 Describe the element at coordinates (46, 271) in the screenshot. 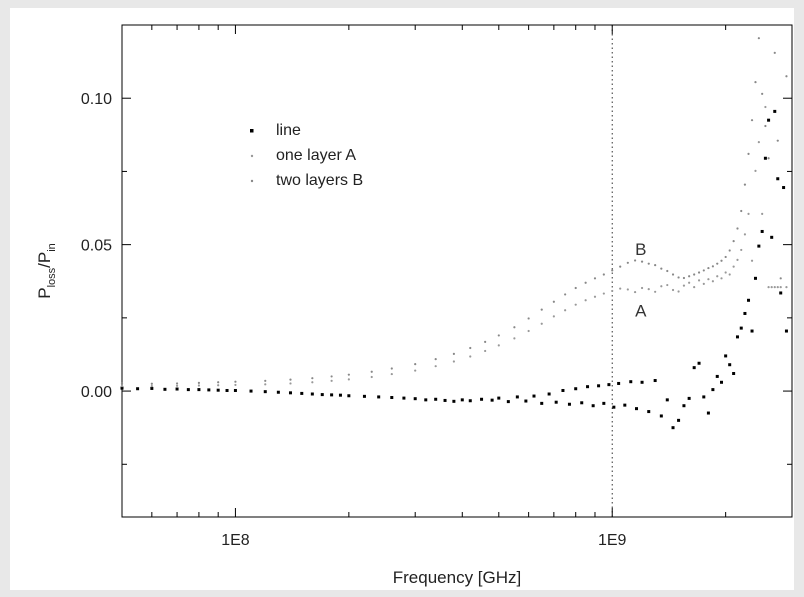

I see `y-axis-label: Ploss/Pin` at that location.